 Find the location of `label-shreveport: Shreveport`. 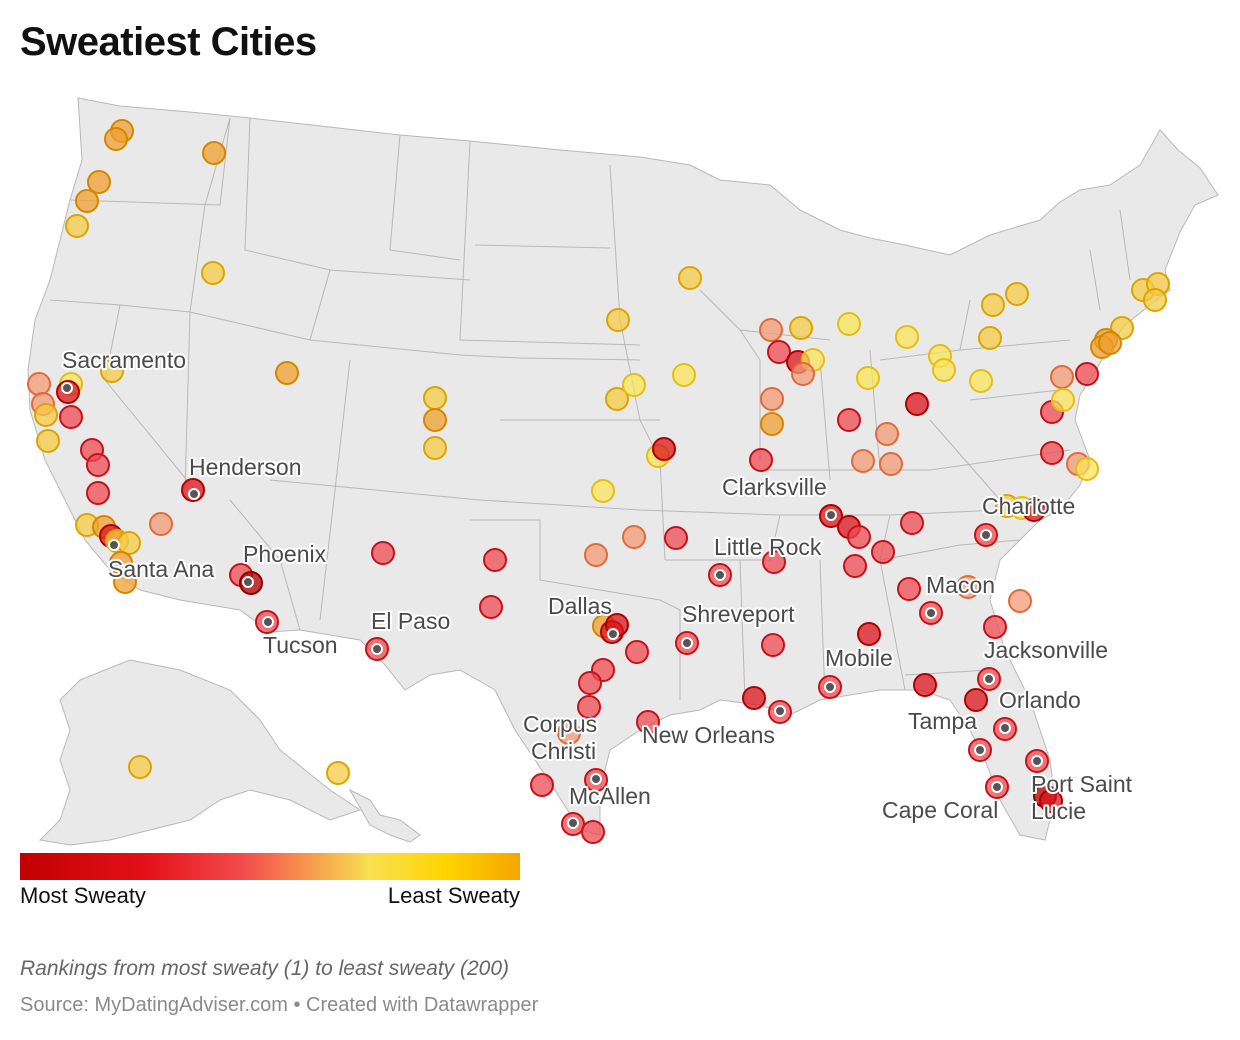

label-shreveport: Shreveport is located at coordinates (738, 614).